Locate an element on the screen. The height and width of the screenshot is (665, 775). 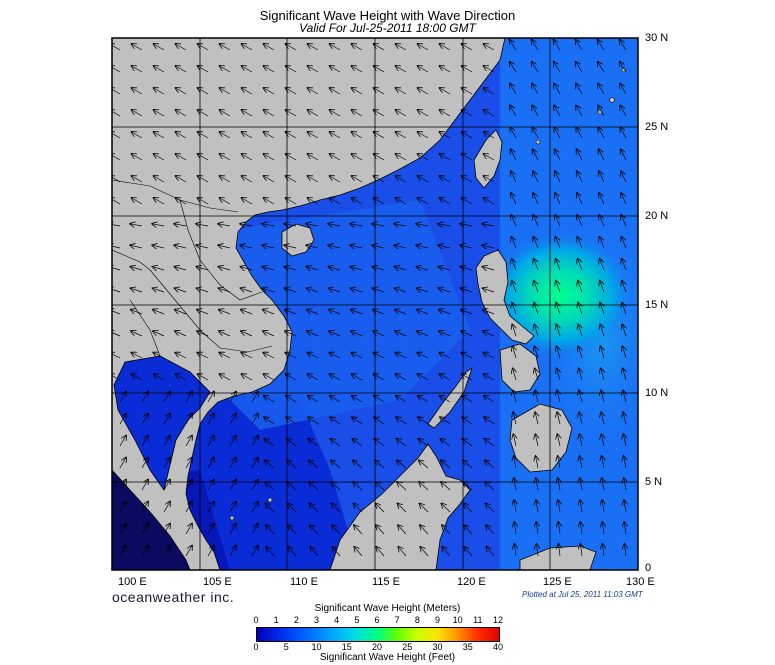
meter-tick-label: 3 is located at coordinates (316, 620).